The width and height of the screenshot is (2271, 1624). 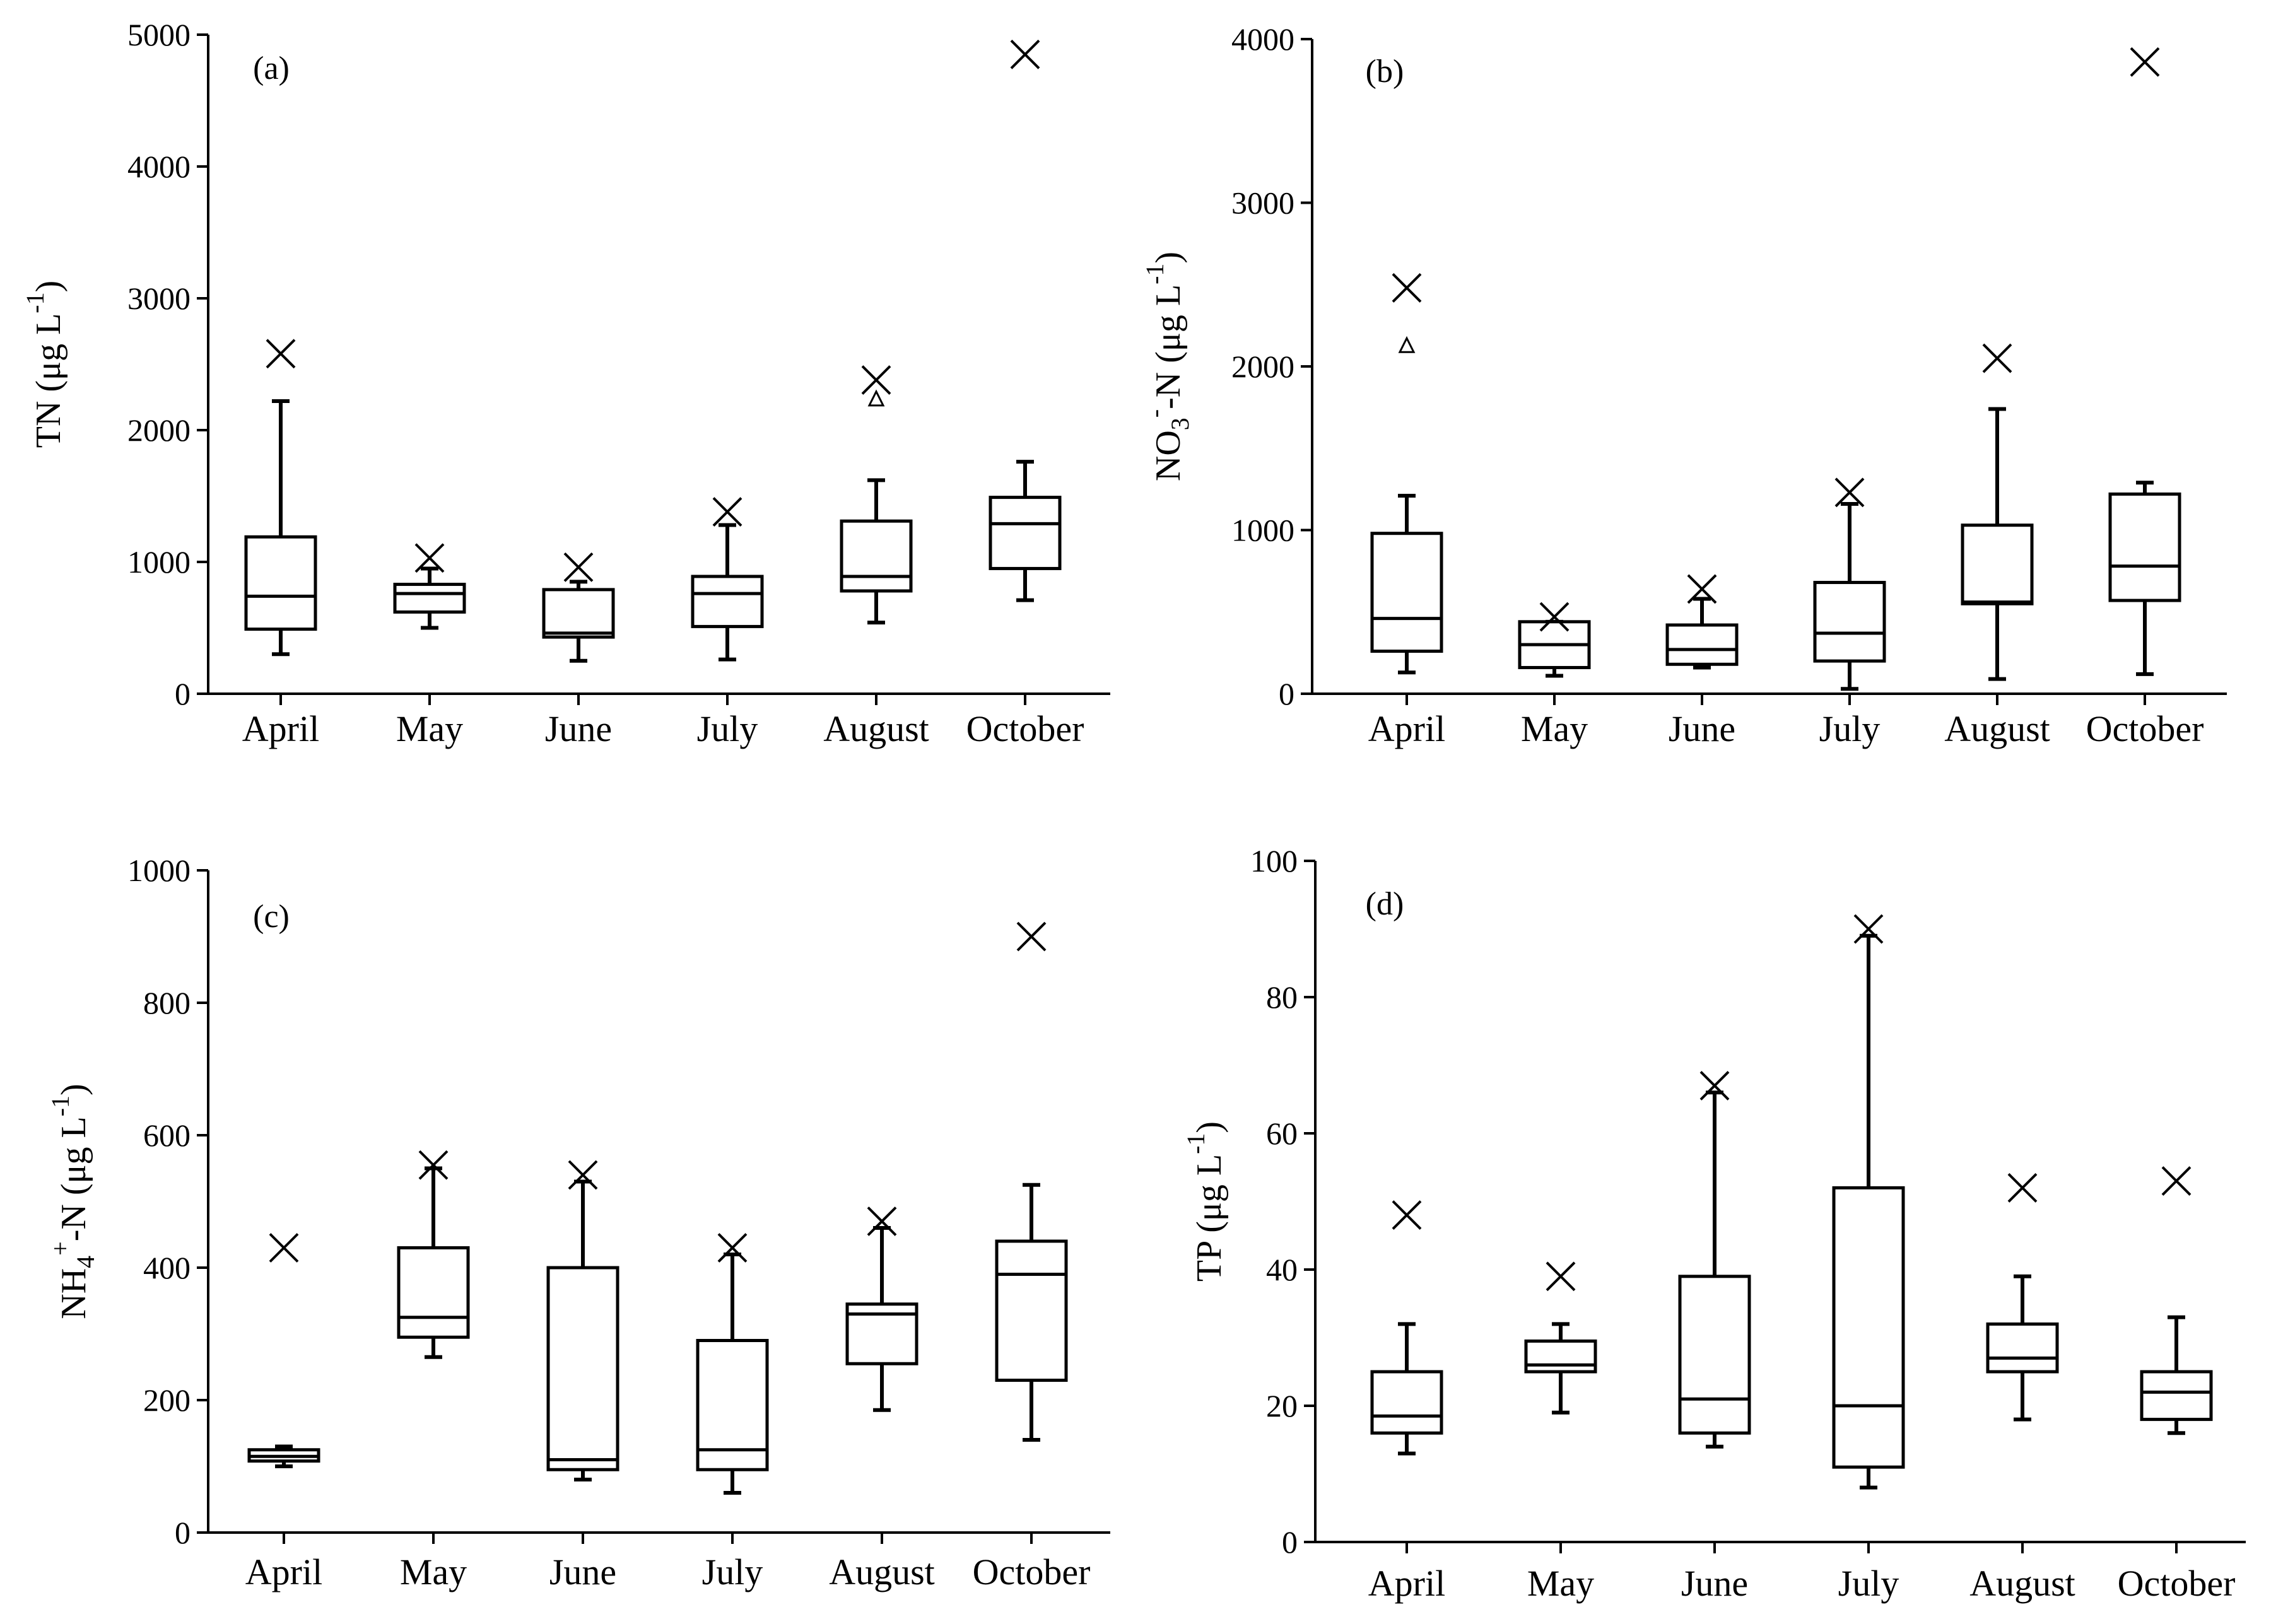 What do you see at coordinates (1282, 997) in the screenshot?
I see `y-tick-label: 80` at bounding box center [1282, 997].